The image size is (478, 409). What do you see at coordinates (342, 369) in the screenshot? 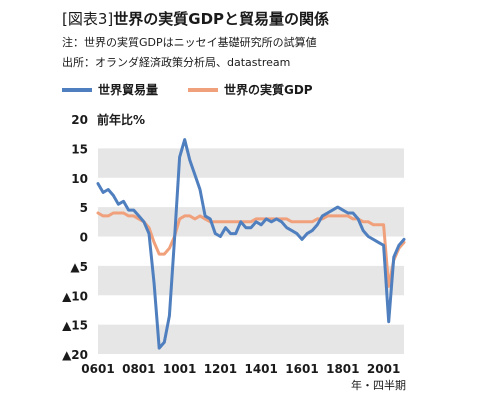
I see `x-tick-label: 1801` at bounding box center [342, 369].